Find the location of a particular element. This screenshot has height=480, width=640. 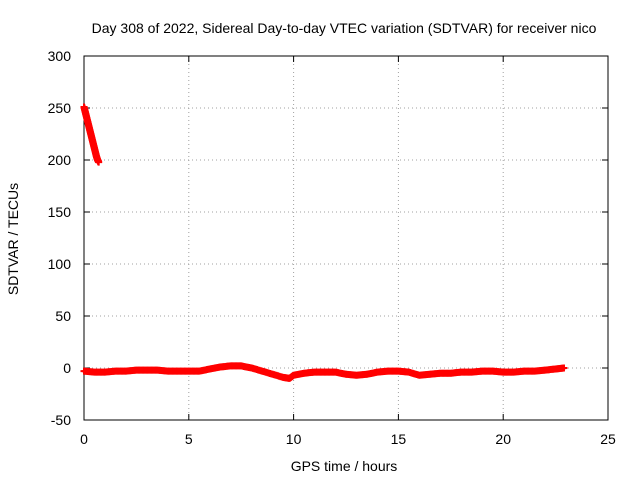

x-axis-label: GPS time / hours is located at coordinates (344, 466).